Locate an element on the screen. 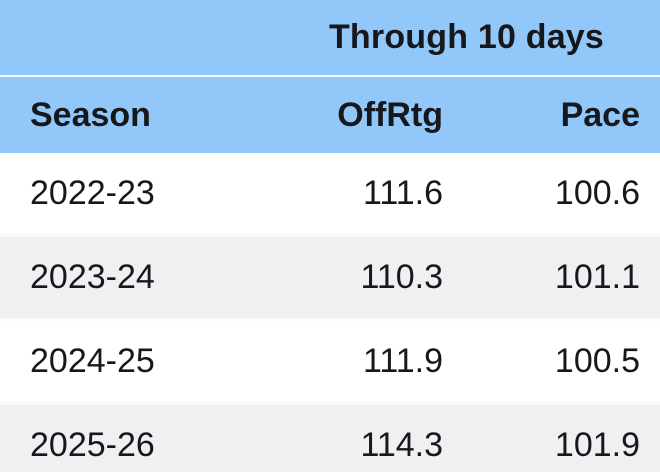 The height and width of the screenshot is (472, 660). pace-cell: 101.9 is located at coordinates (597, 445).